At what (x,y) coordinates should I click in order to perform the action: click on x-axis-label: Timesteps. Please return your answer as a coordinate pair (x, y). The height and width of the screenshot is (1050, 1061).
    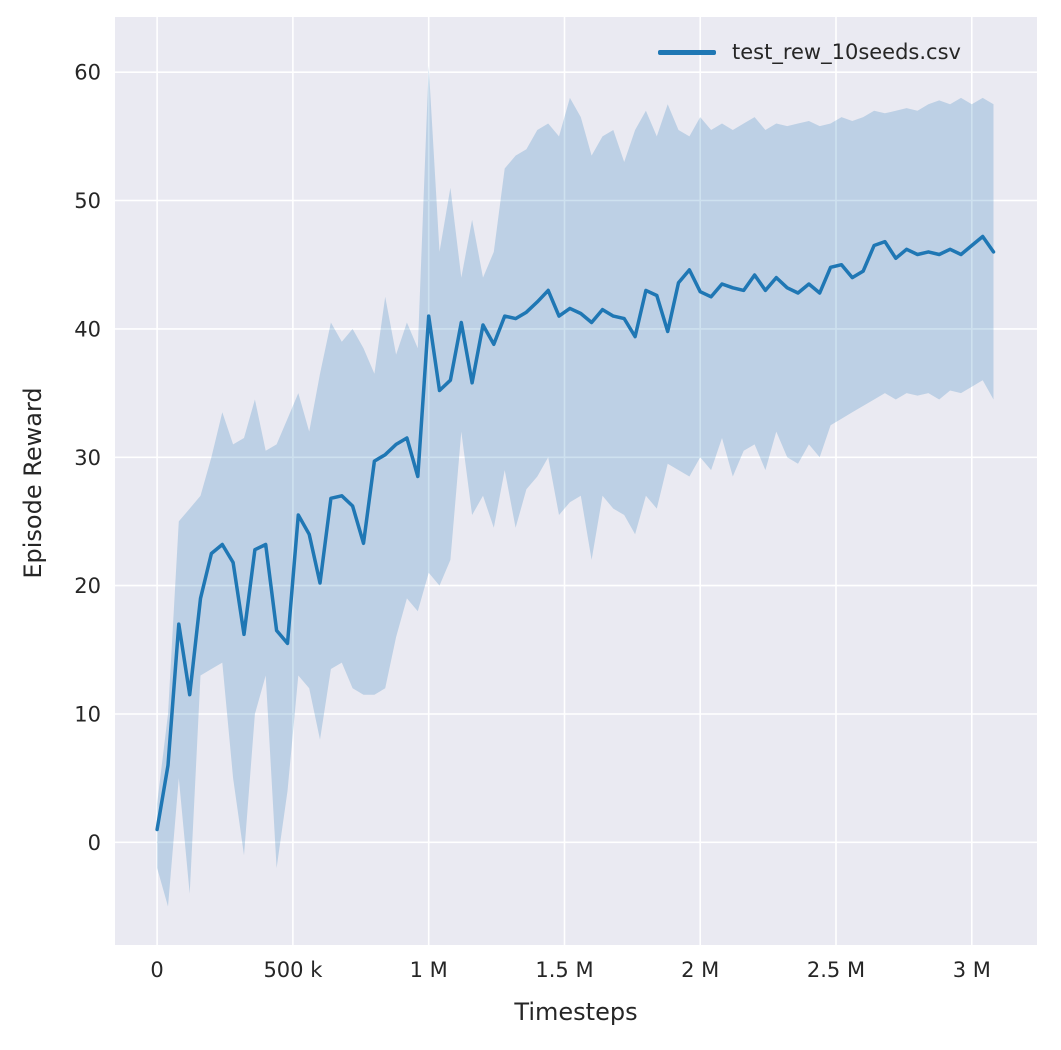
    Looking at the image, I should click on (576, 1012).